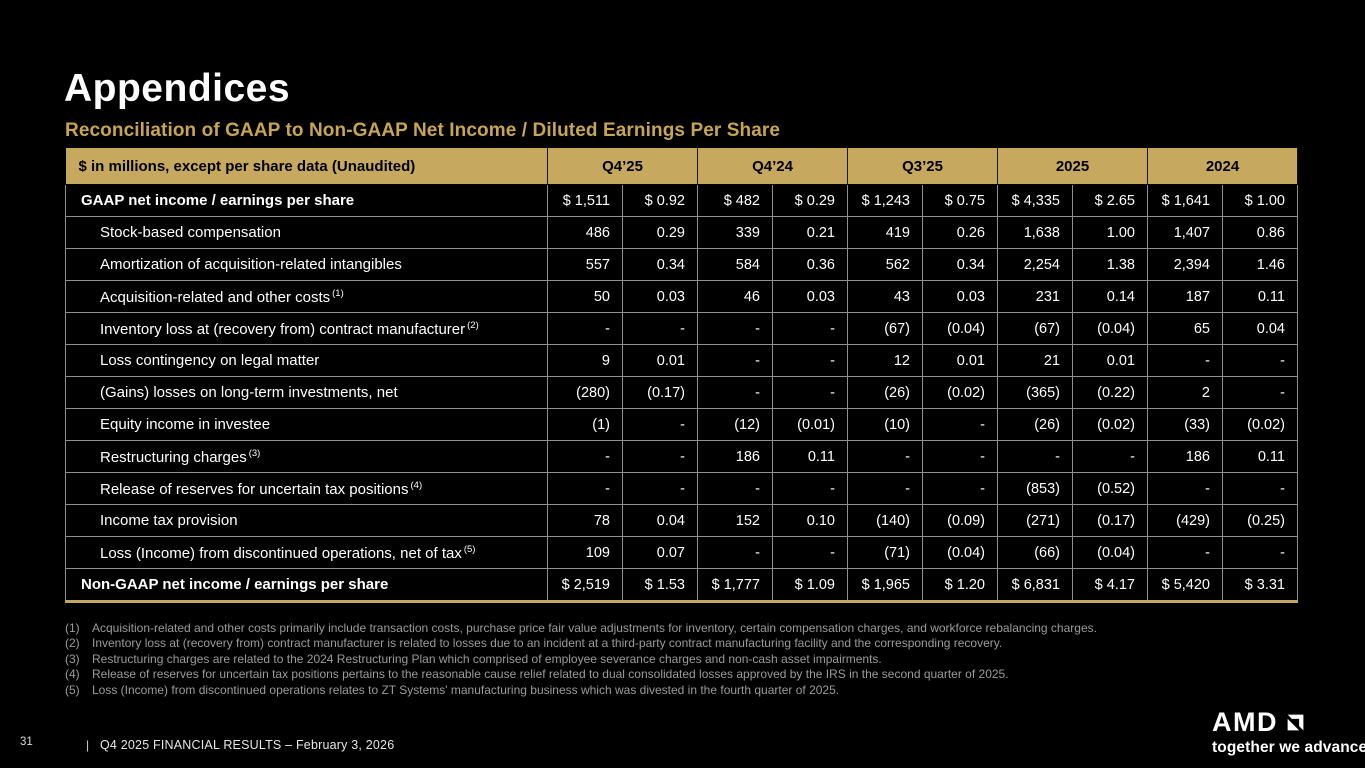 Image resolution: width=1365 pixels, height=768 pixels. What do you see at coordinates (1185, 424) in the screenshot?
I see `row-value: (33)` at bounding box center [1185, 424].